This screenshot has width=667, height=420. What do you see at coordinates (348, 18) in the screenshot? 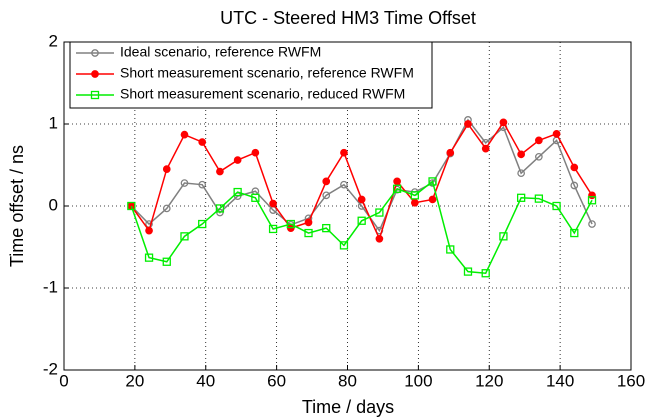
I see `chart-title: UTC - Steered HM3 Time Offset` at bounding box center [348, 18].